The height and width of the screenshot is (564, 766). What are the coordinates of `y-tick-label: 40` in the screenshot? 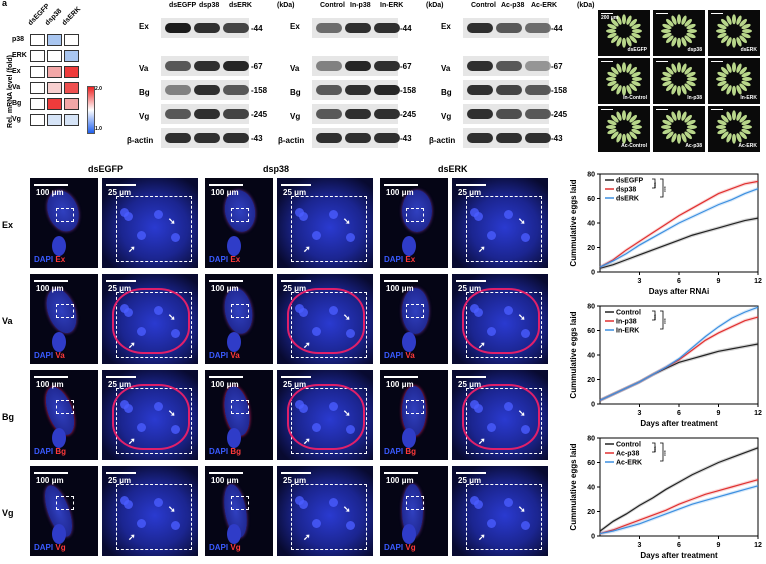 It's located at (591, 488).